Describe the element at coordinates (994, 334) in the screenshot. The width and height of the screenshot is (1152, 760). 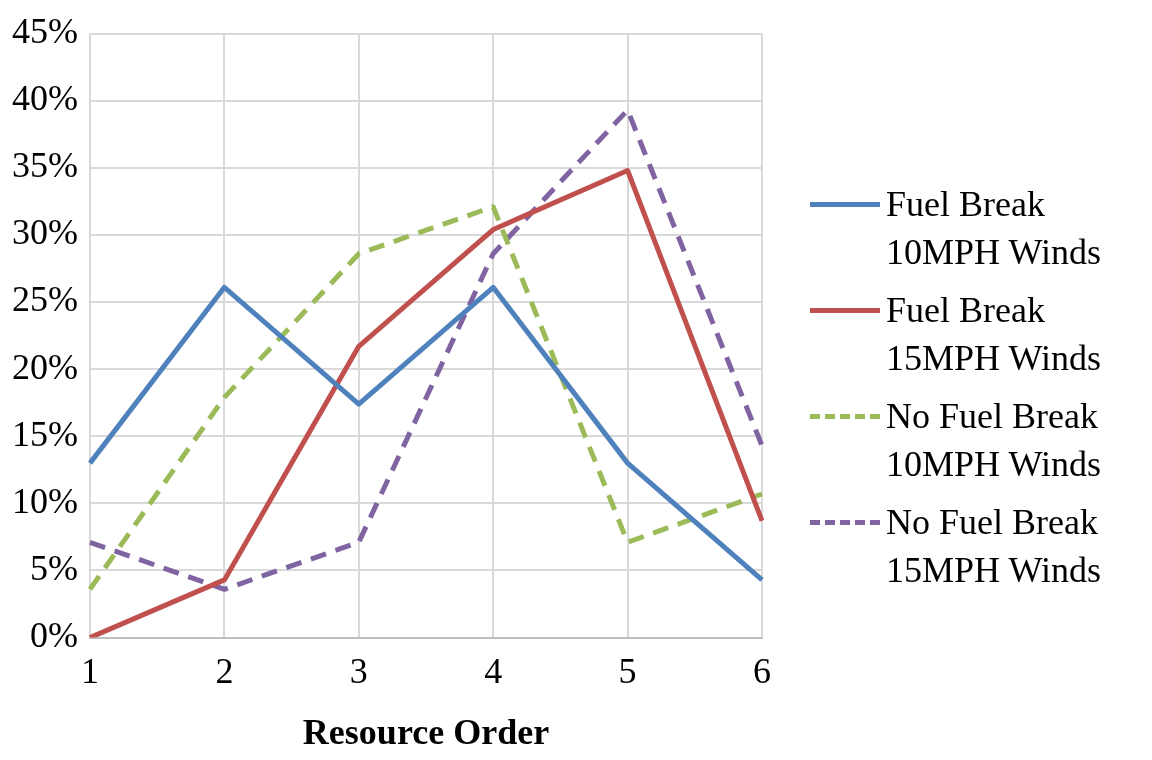
I see `legend-label: Fuel Break 15MPH Winds` at that location.